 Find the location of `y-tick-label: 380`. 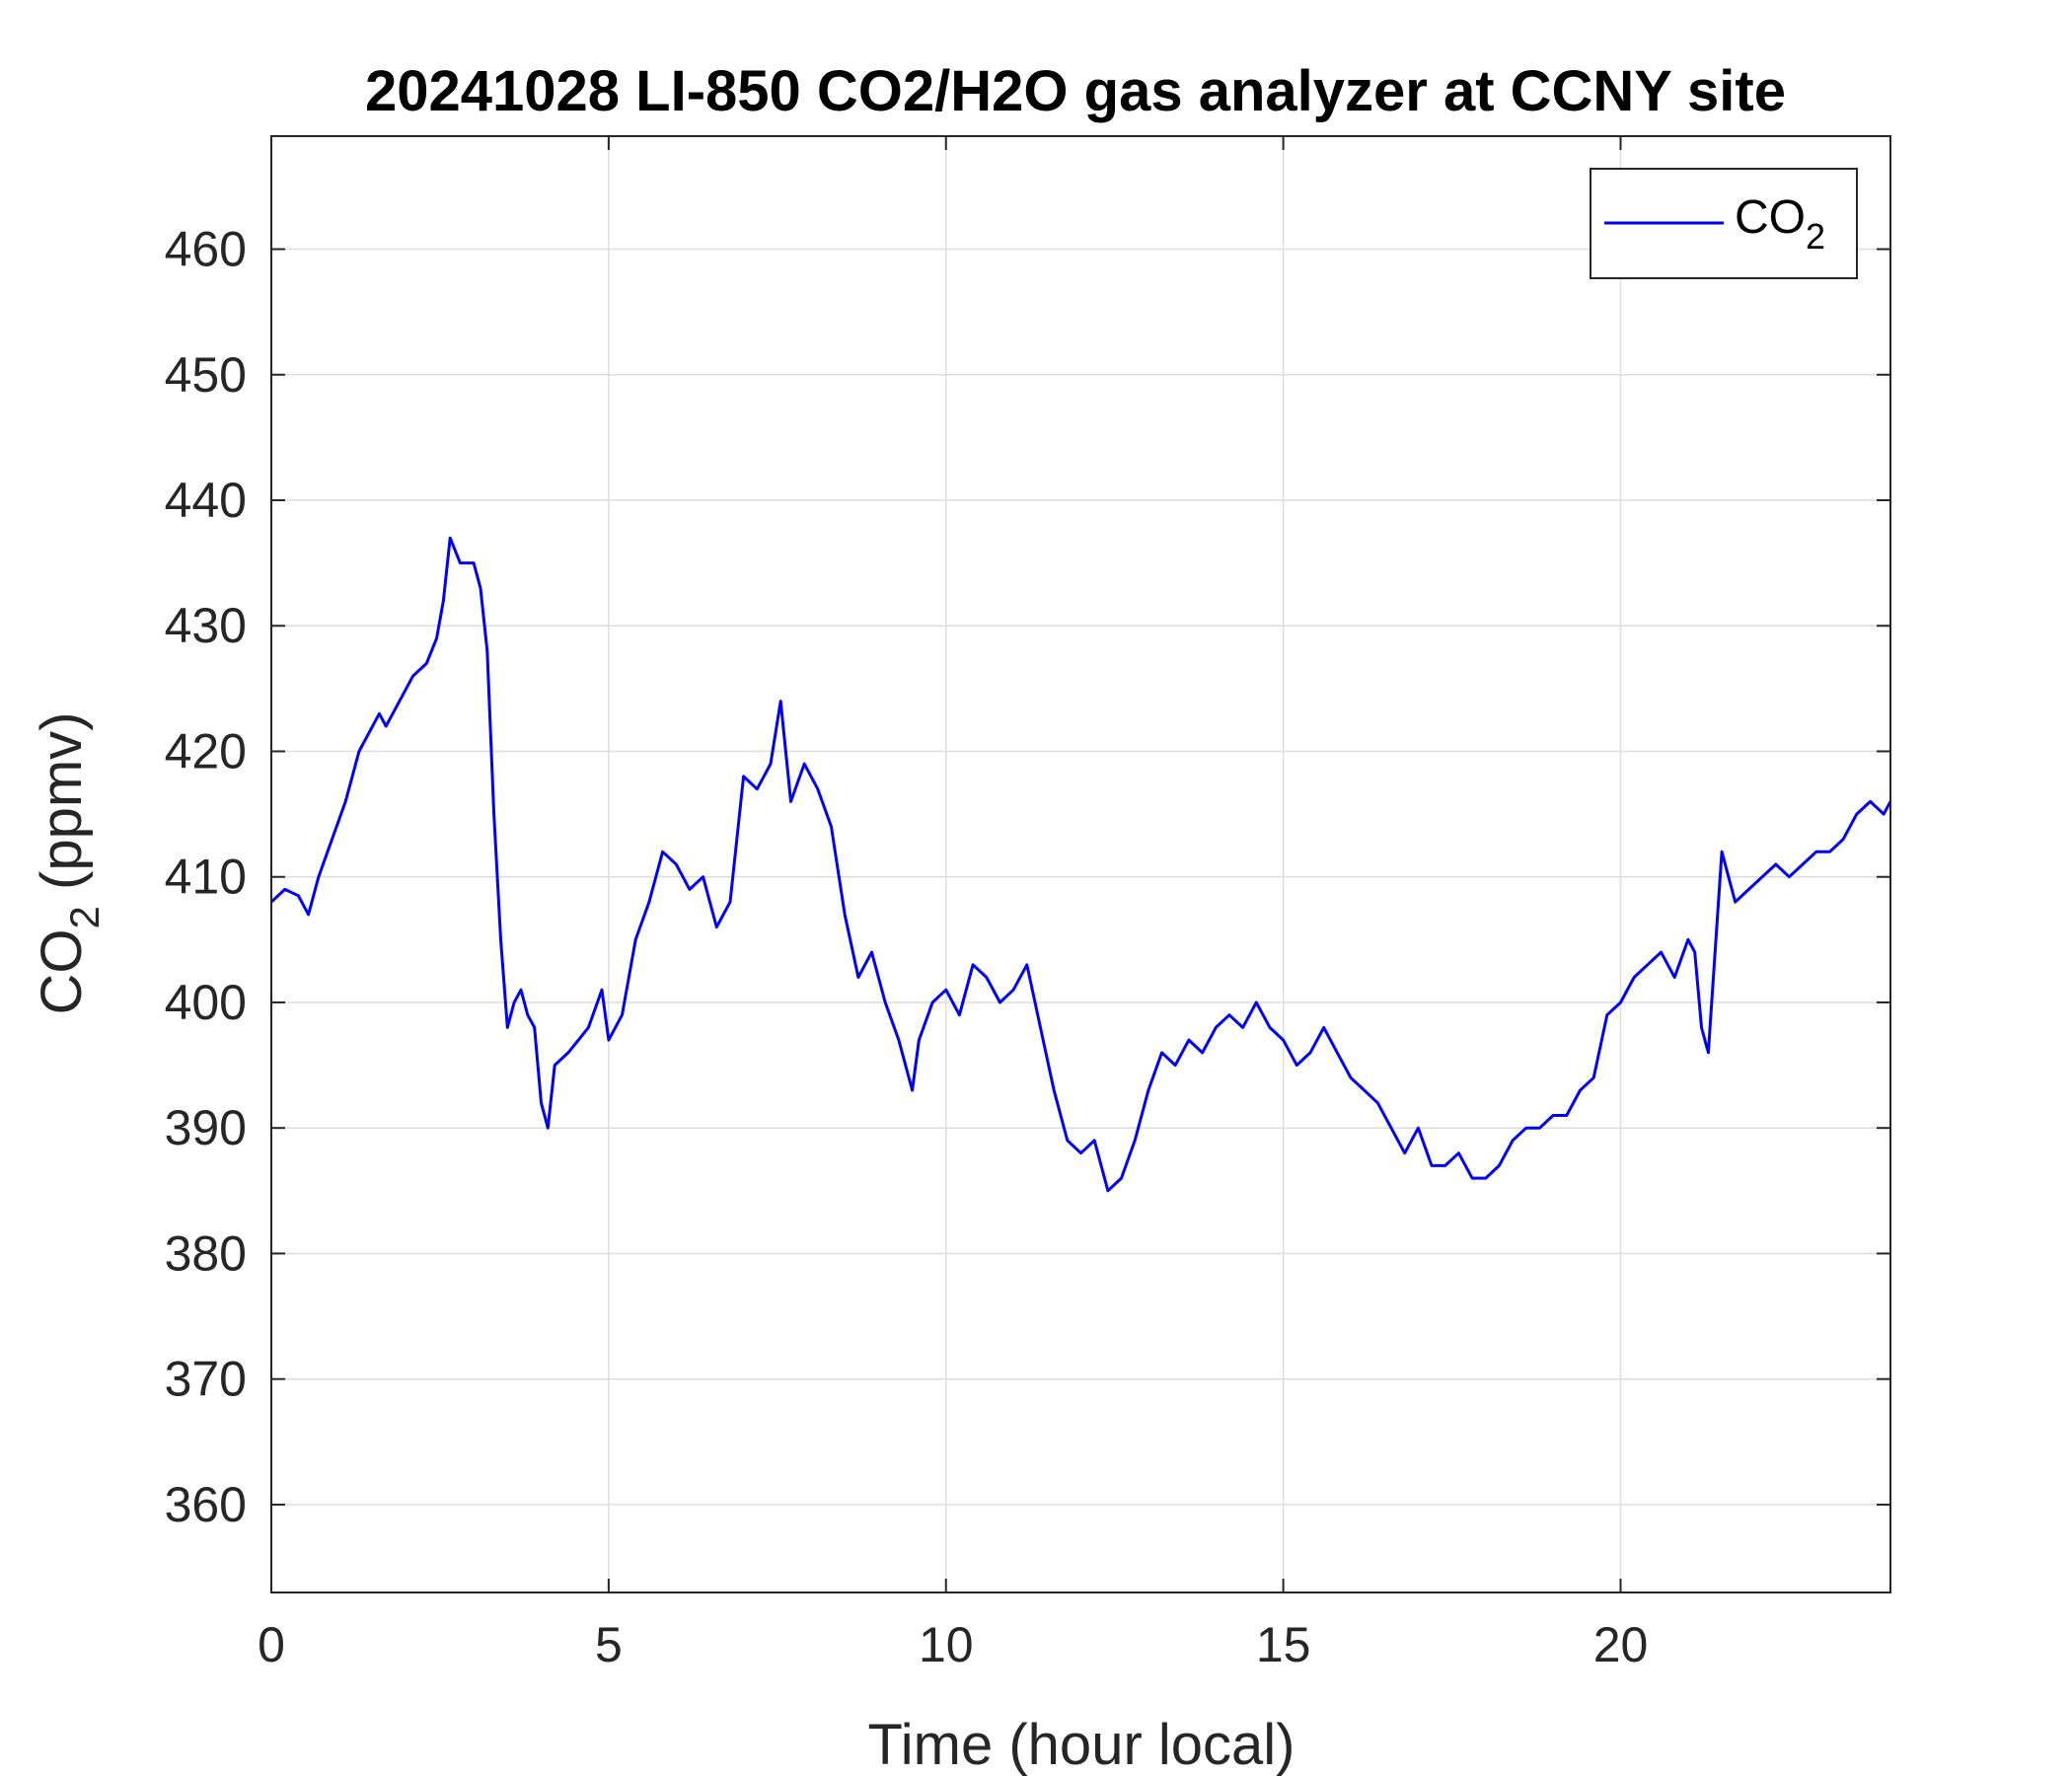

y-tick-label: 380 is located at coordinates (206, 1253).